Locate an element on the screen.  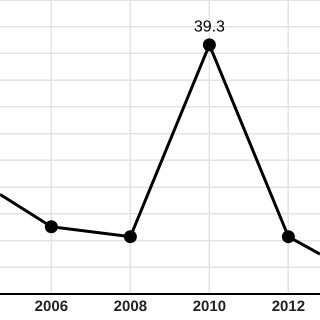
x-tick-label: 2010 is located at coordinates (209, 307).